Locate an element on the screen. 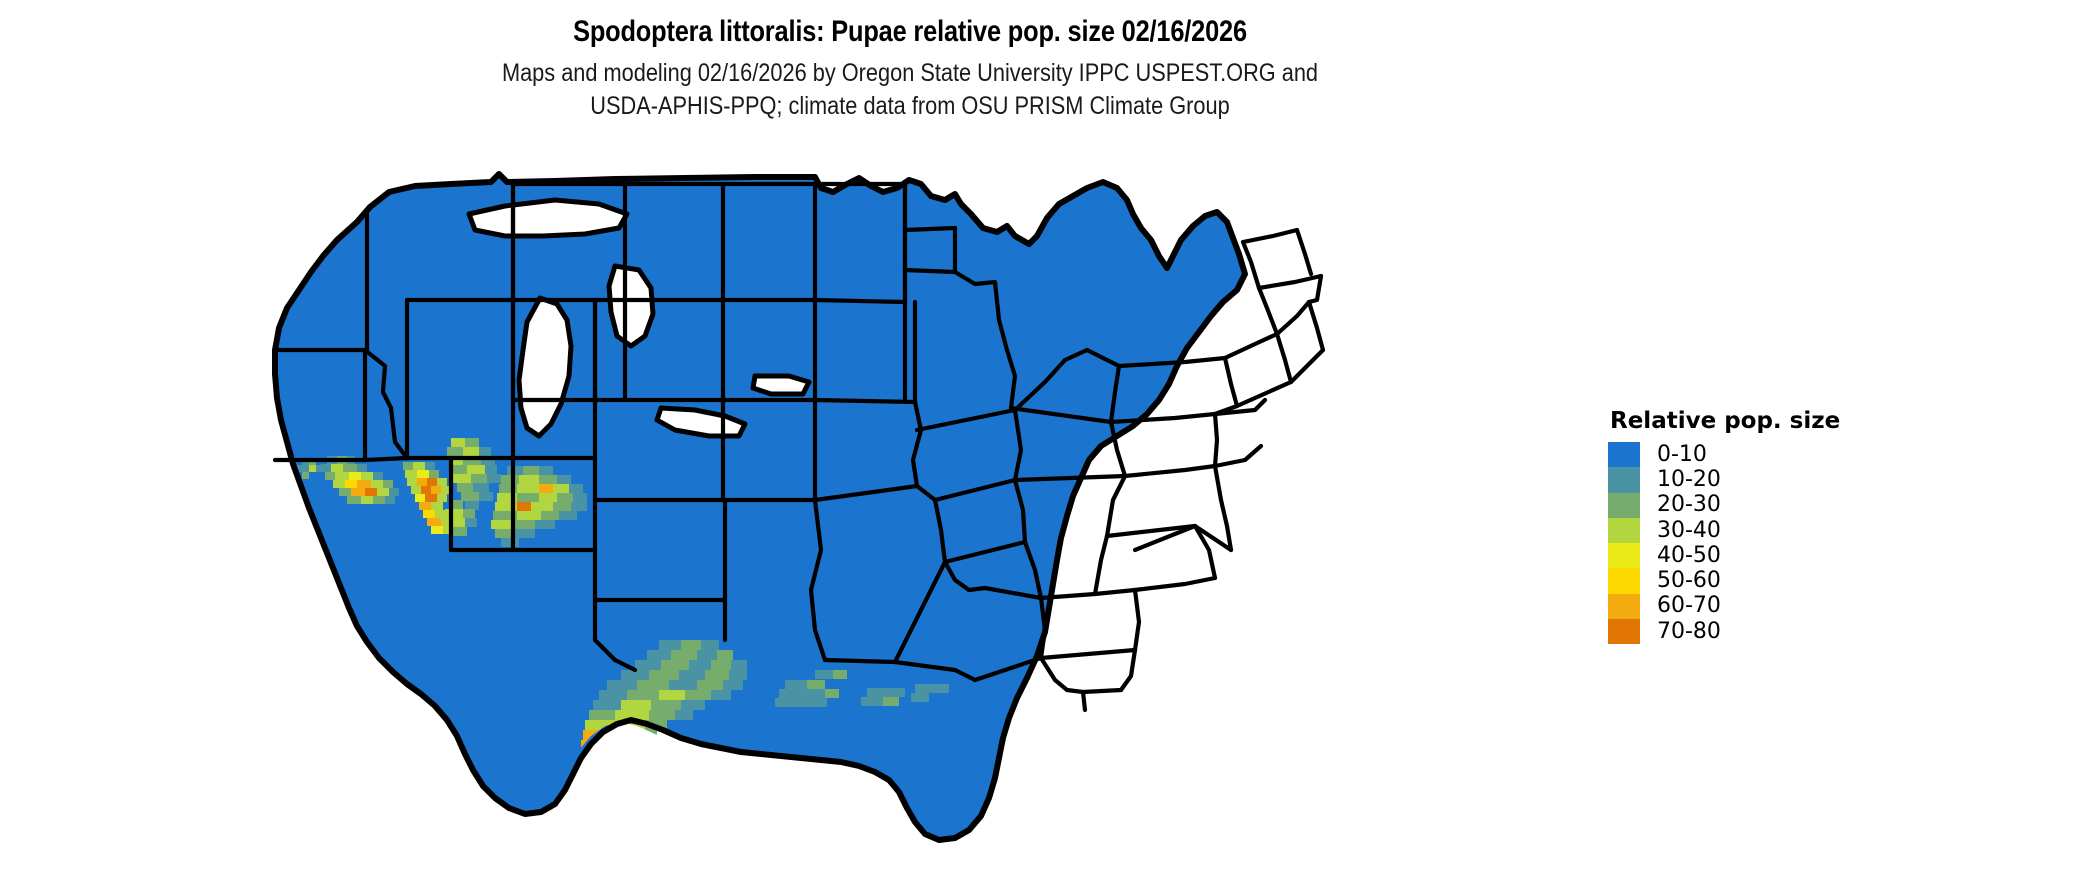 The image size is (2100, 892). legend-entry-label: 50-60 is located at coordinates (1689, 581).